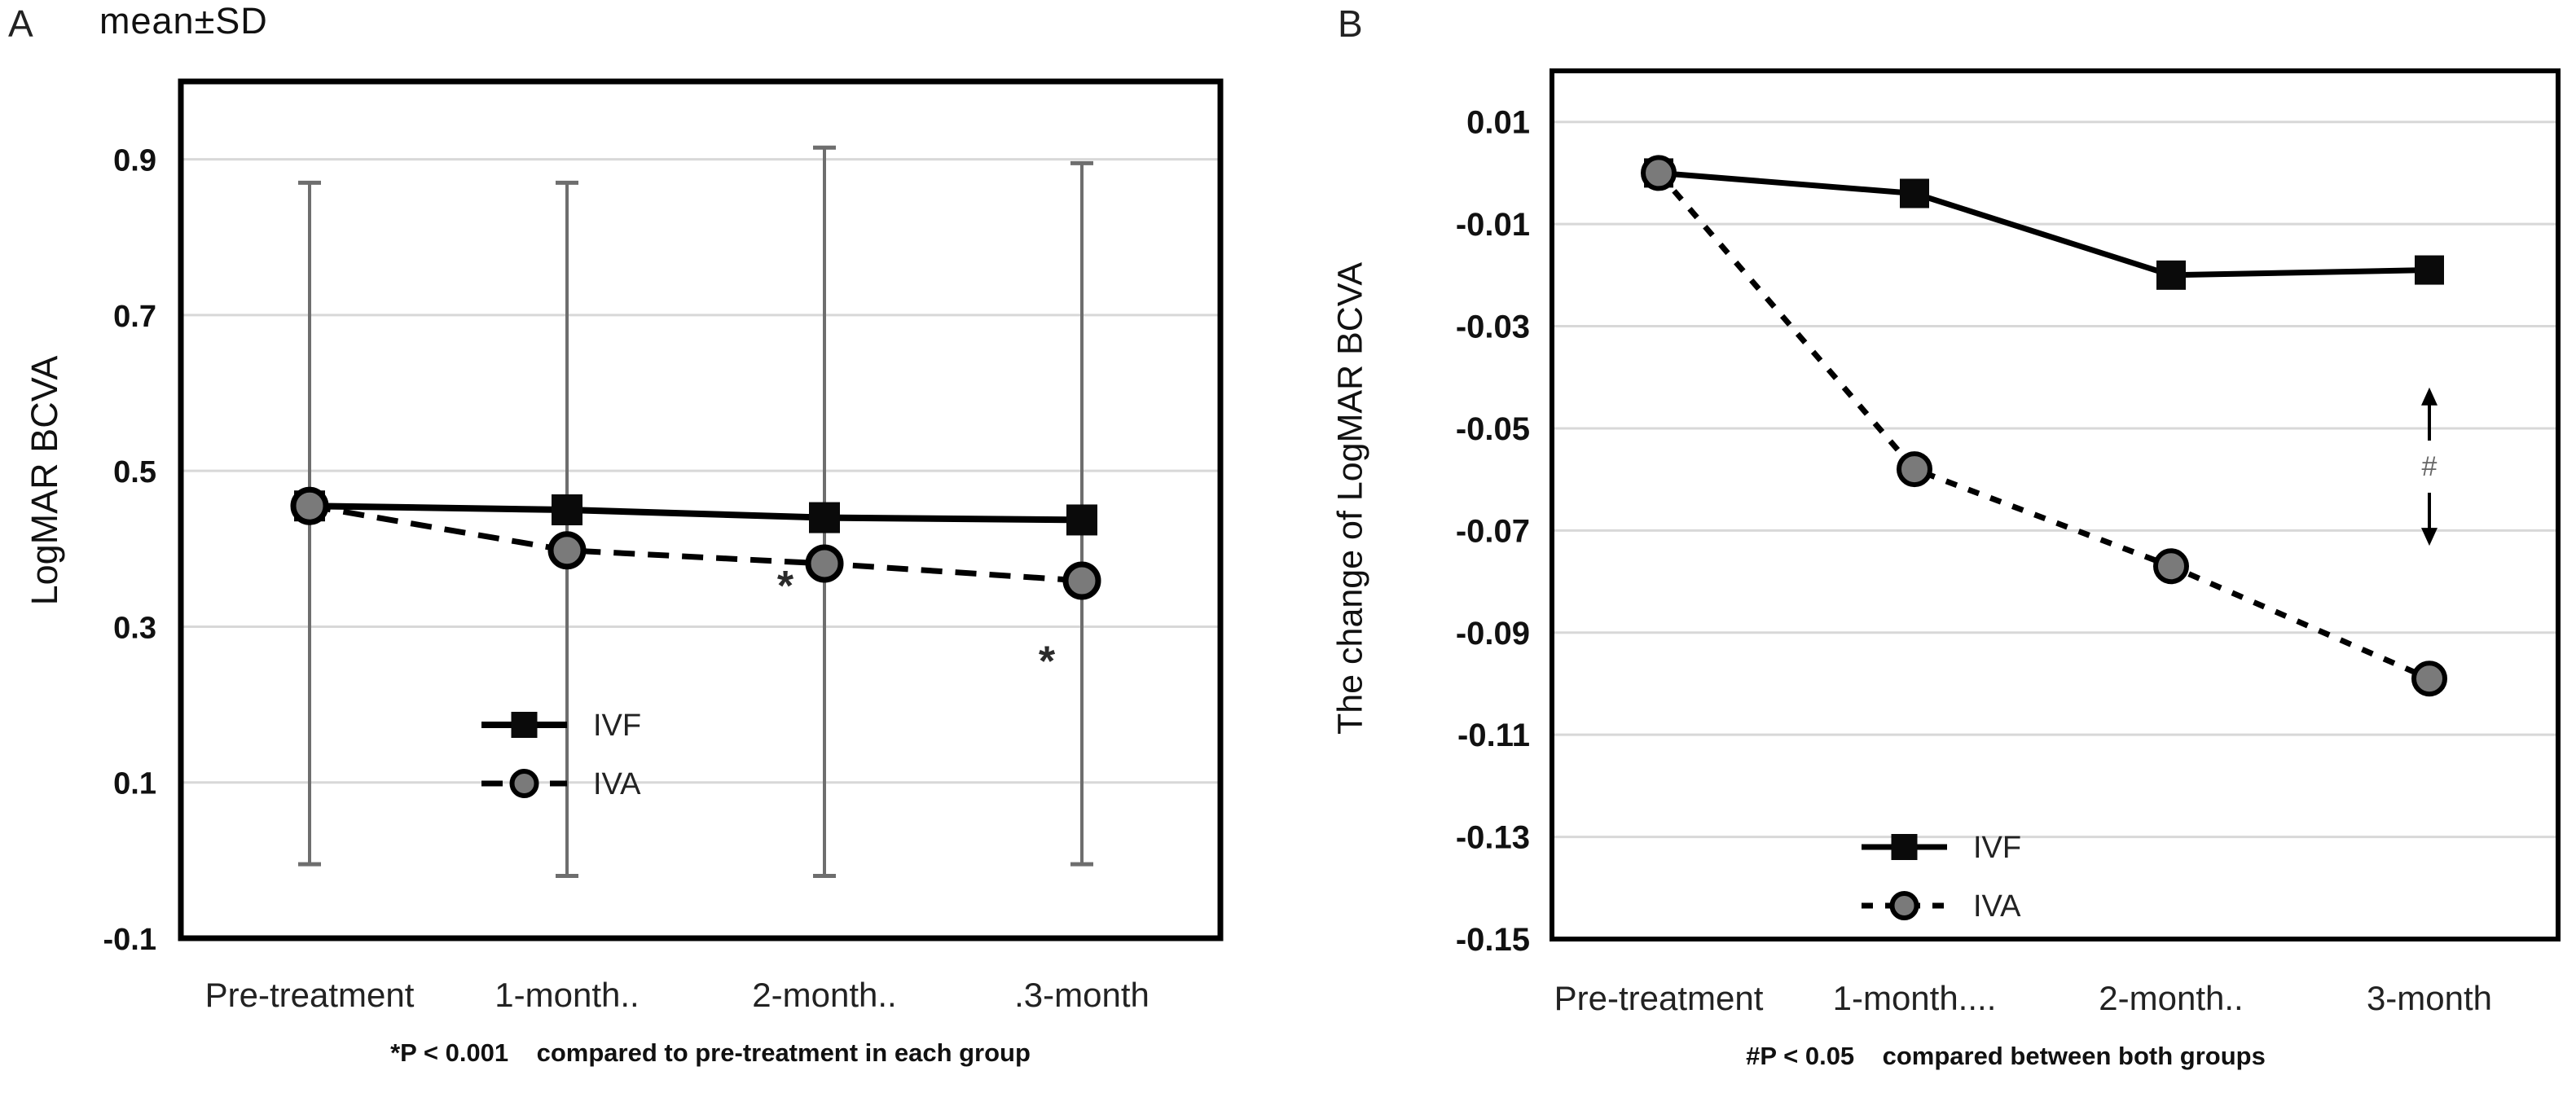 The width and height of the screenshot is (2576, 1106). Describe the element at coordinates (129, 940) in the screenshot. I see `panel-a-y-tick-label: -0.1` at that location.